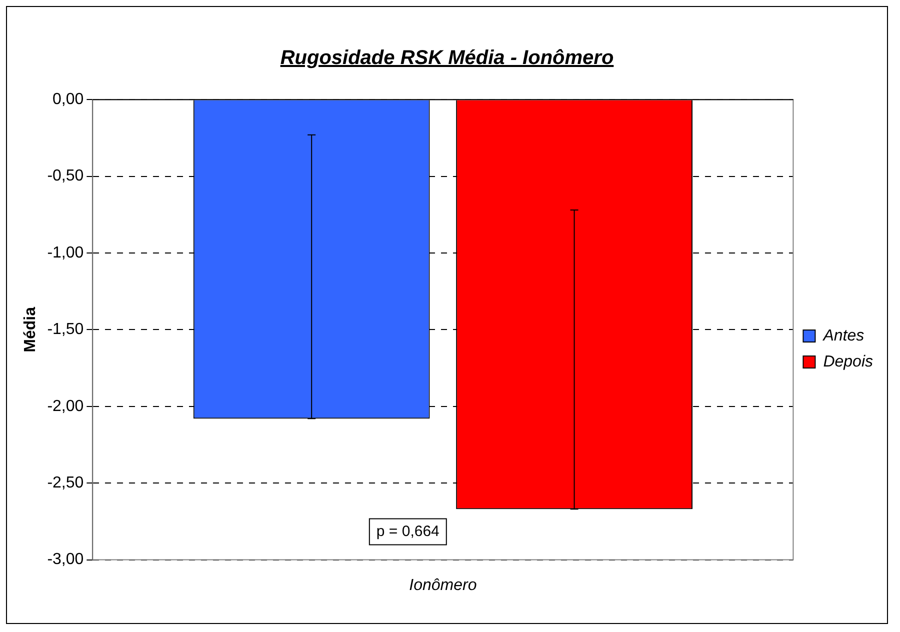  I want to click on annotation: p = 0,664, so click(408, 531).